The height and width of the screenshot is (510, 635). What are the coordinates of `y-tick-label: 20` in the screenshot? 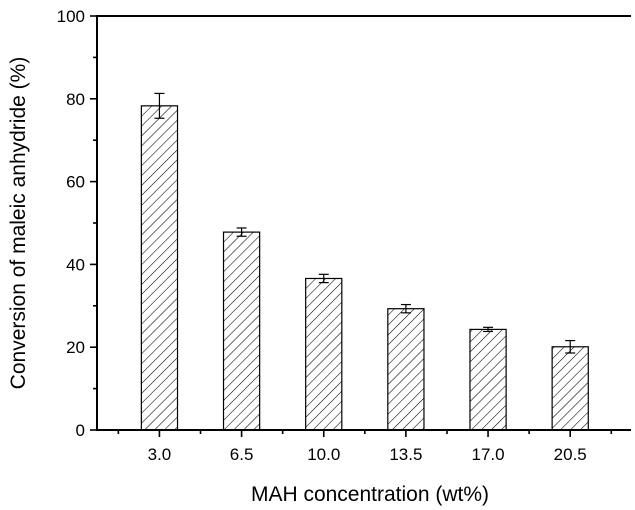 It's located at (75, 347).